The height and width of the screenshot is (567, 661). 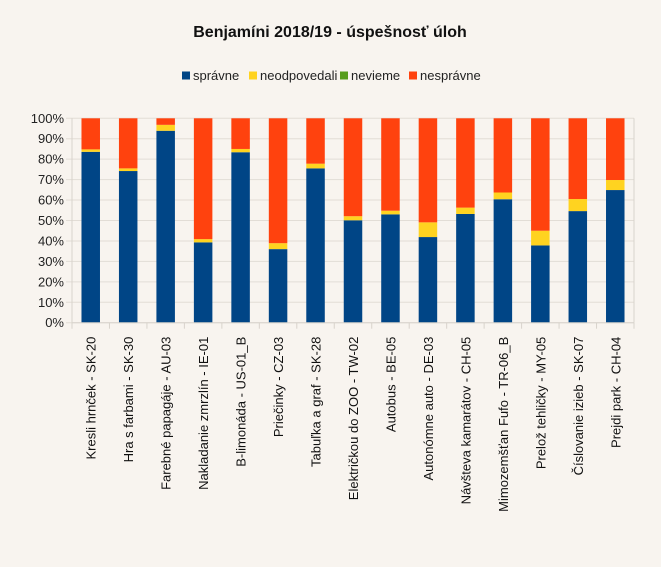 What do you see at coordinates (51, 281) in the screenshot?
I see `y-tick-label: 20%` at bounding box center [51, 281].